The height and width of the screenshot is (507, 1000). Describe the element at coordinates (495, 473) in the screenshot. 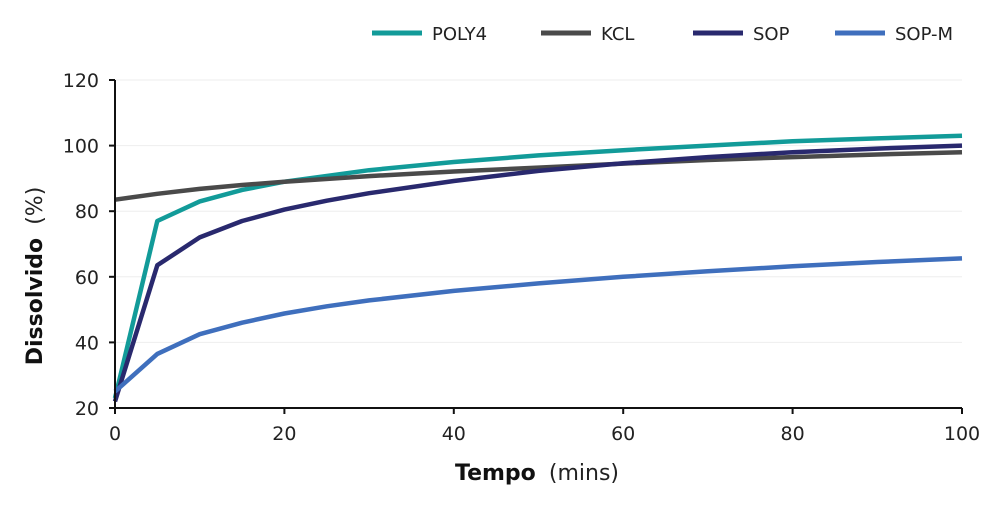

I see `x-axis-label: Tempo` at that location.